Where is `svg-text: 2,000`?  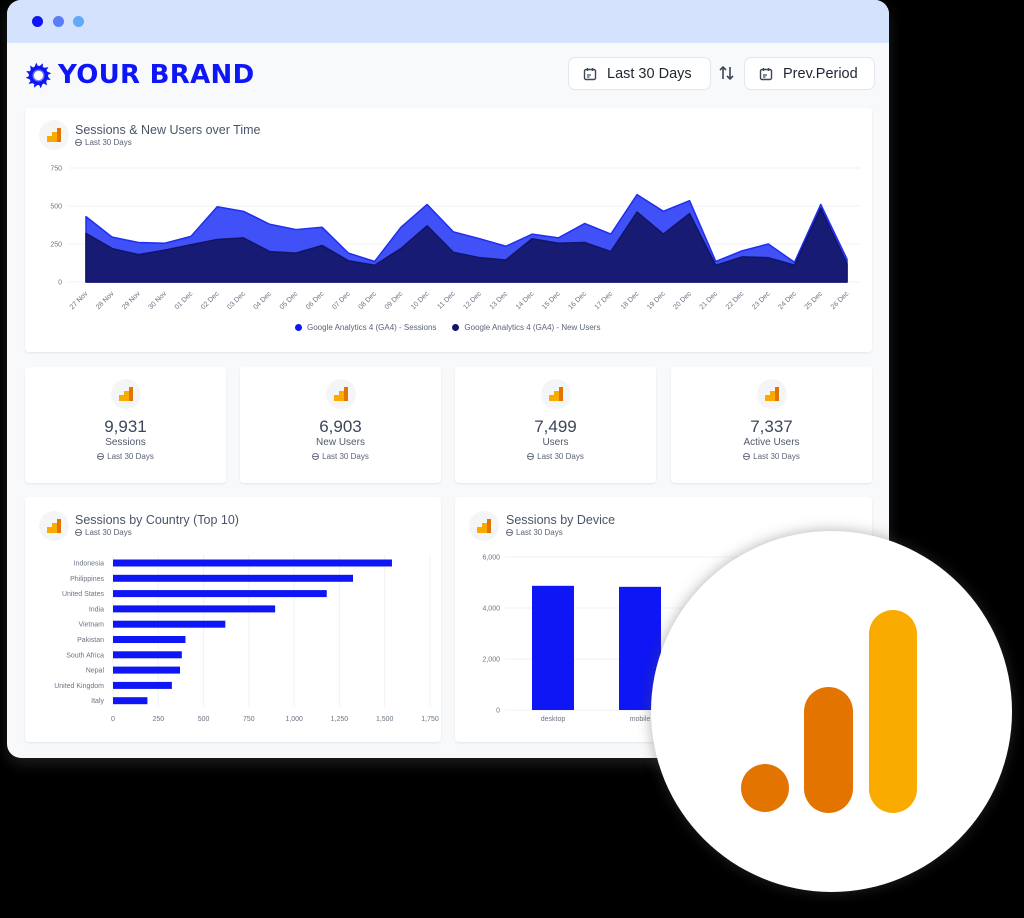
svg-text: 2,000 is located at coordinates (491, 660).